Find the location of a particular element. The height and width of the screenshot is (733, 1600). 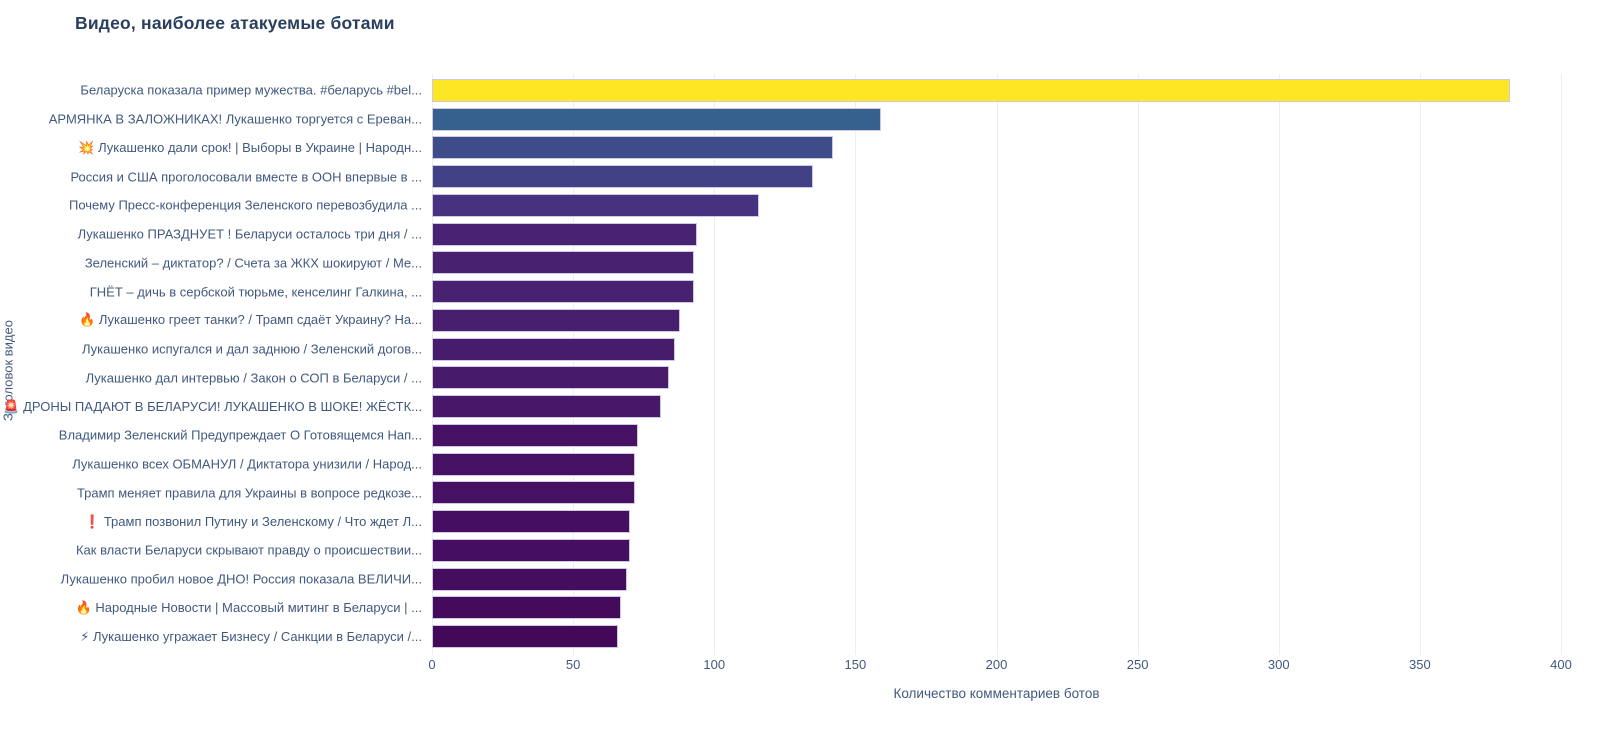

x-tick-label: 0 is located at coordinates (432, 664).